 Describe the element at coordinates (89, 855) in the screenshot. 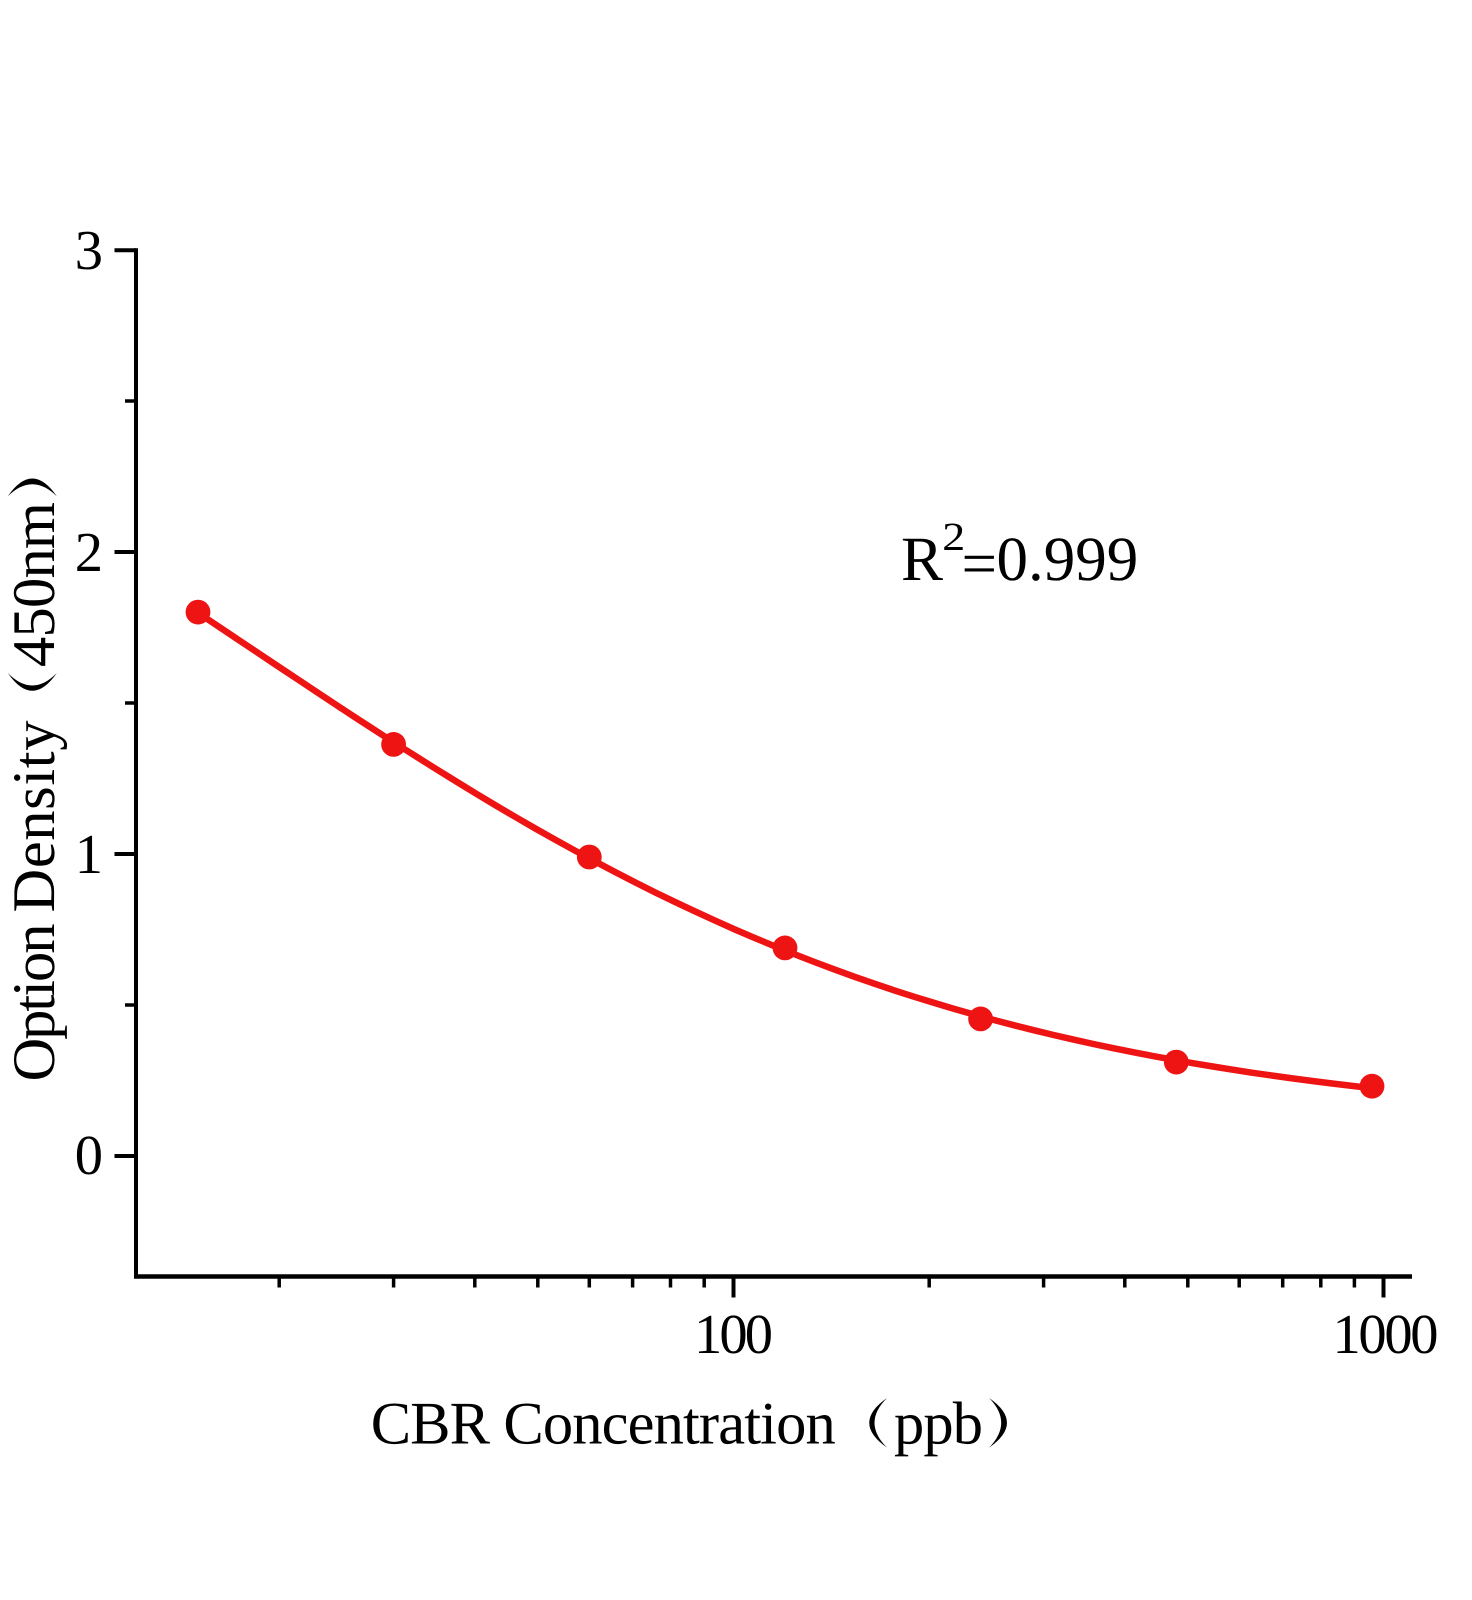

I see `svg-text: 1` at that location.